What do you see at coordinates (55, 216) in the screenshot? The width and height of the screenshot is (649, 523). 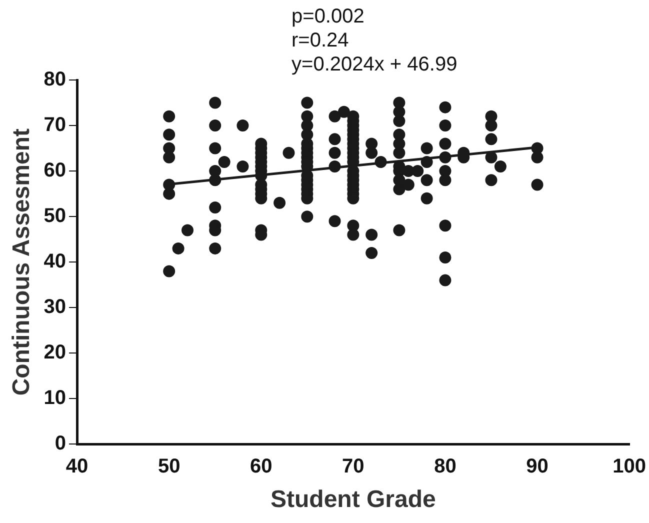 I see `y-tick-label: 50` at bounding box center [55, 216].